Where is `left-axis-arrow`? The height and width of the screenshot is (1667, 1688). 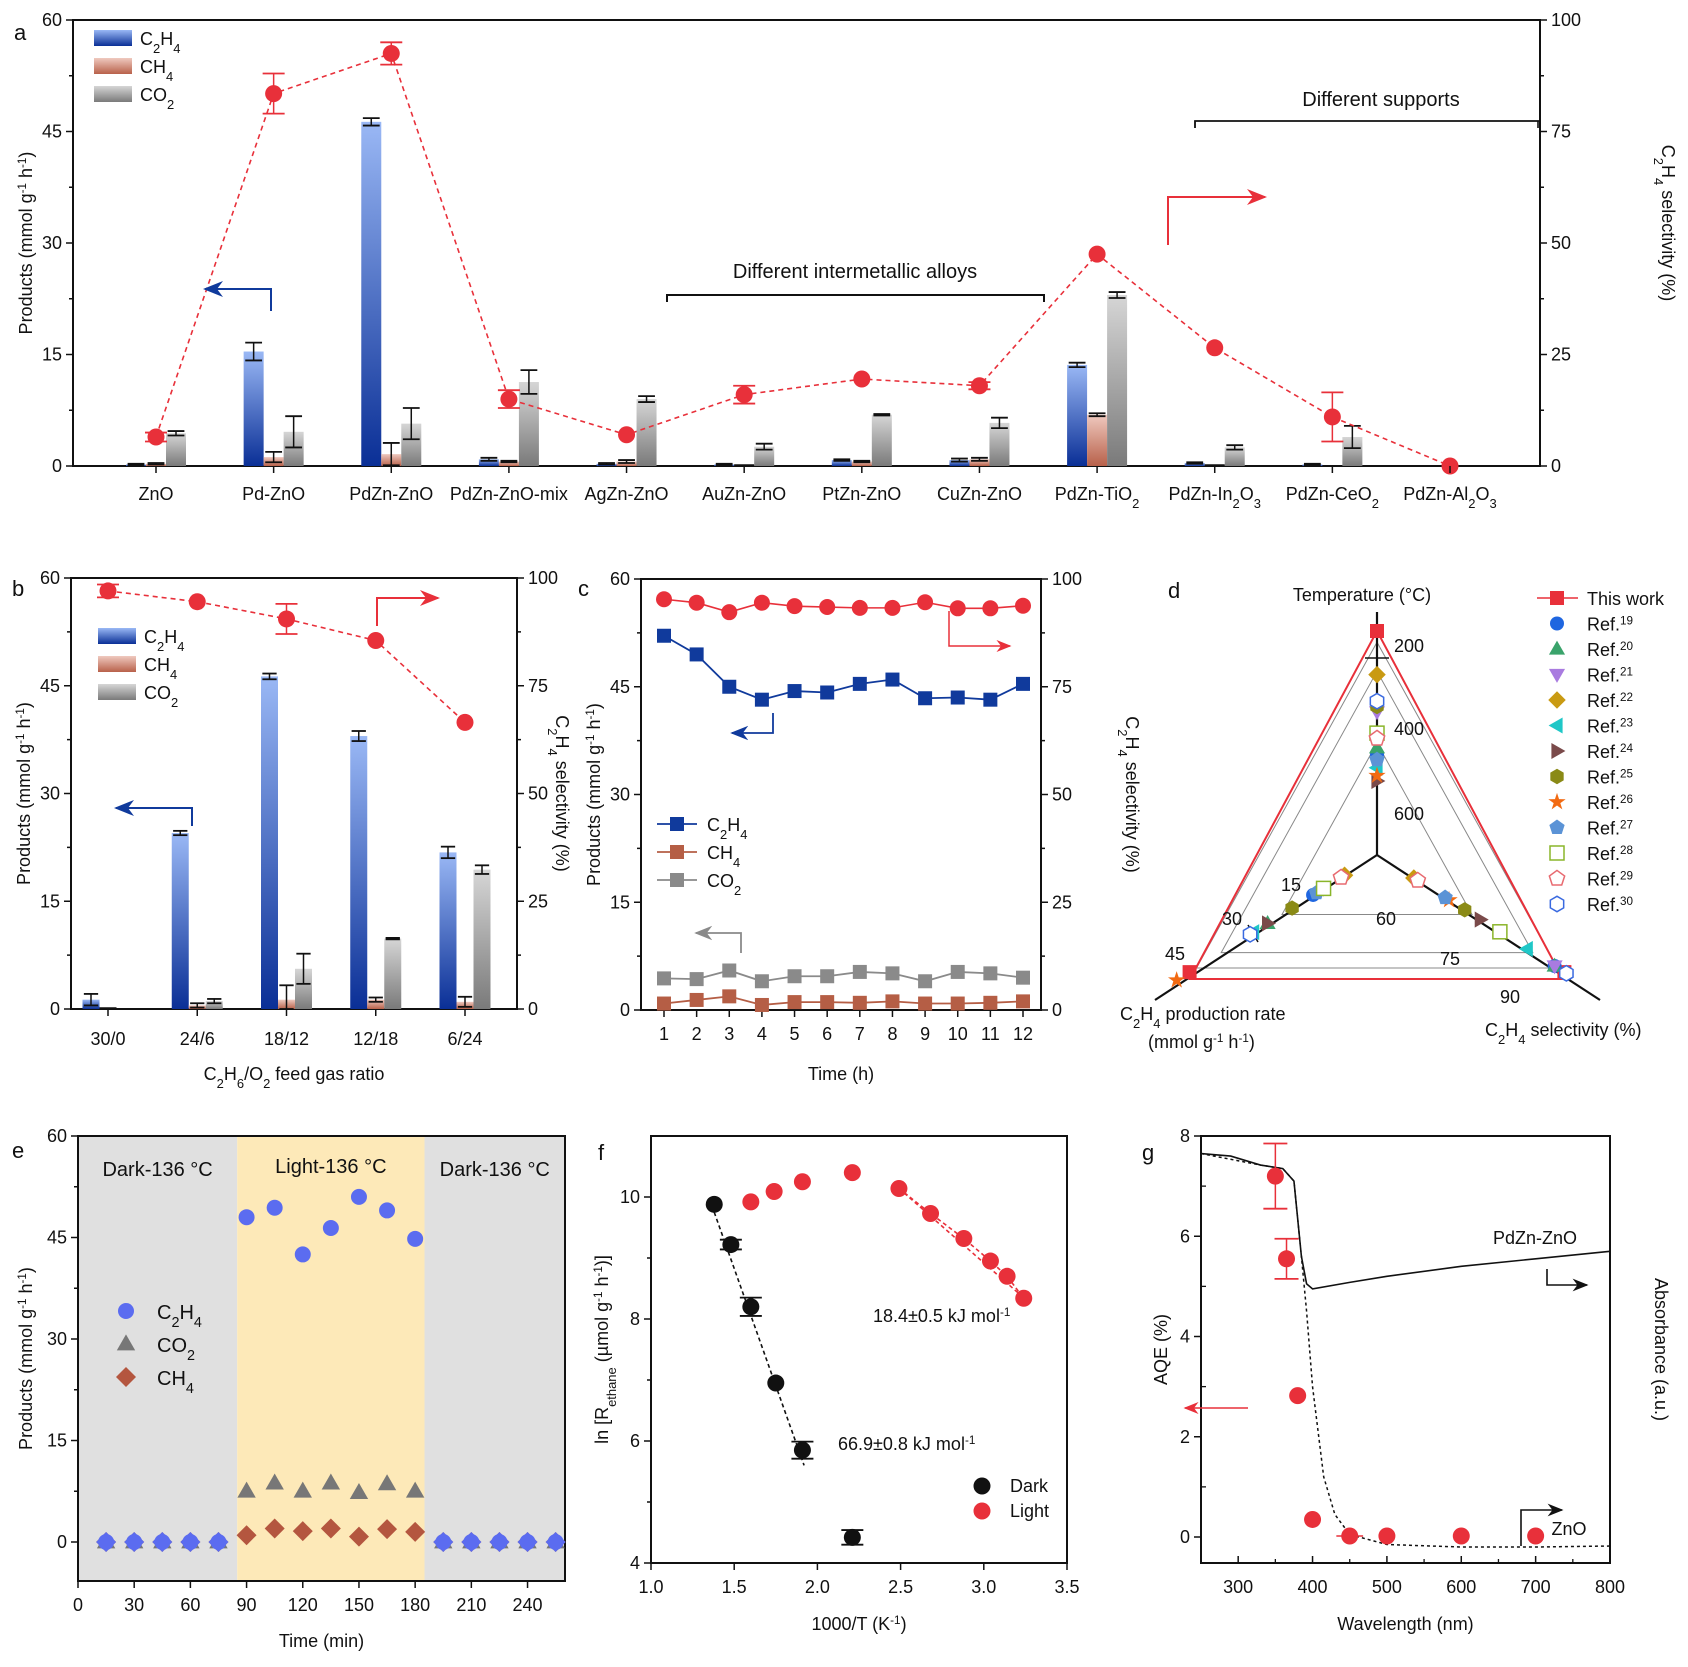 left-axis-arrow is located at coordinates (153, 813).